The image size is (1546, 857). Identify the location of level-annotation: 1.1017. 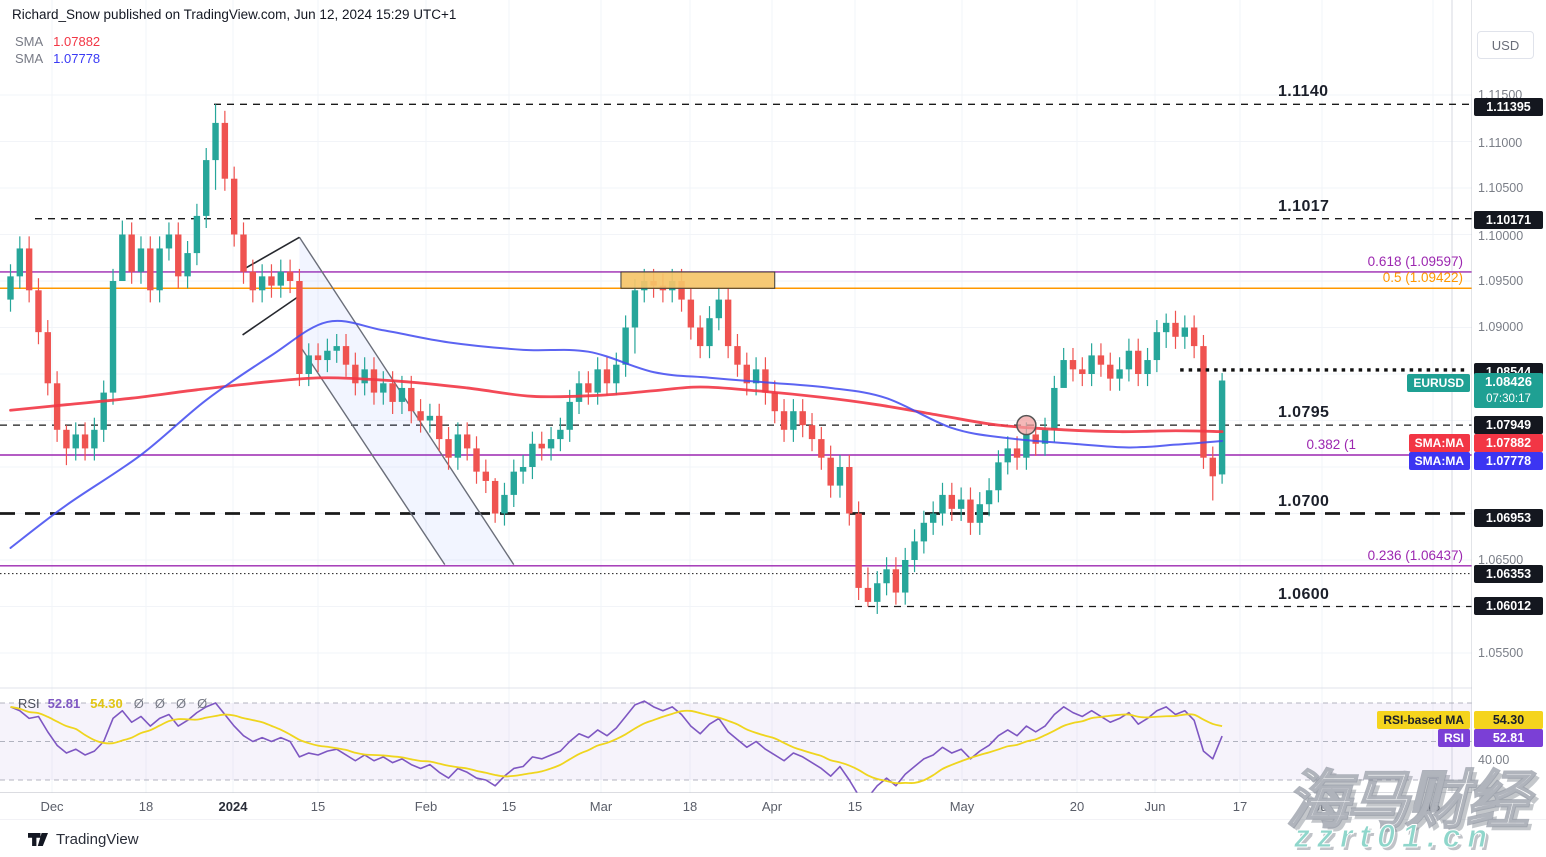
(1304, 206).